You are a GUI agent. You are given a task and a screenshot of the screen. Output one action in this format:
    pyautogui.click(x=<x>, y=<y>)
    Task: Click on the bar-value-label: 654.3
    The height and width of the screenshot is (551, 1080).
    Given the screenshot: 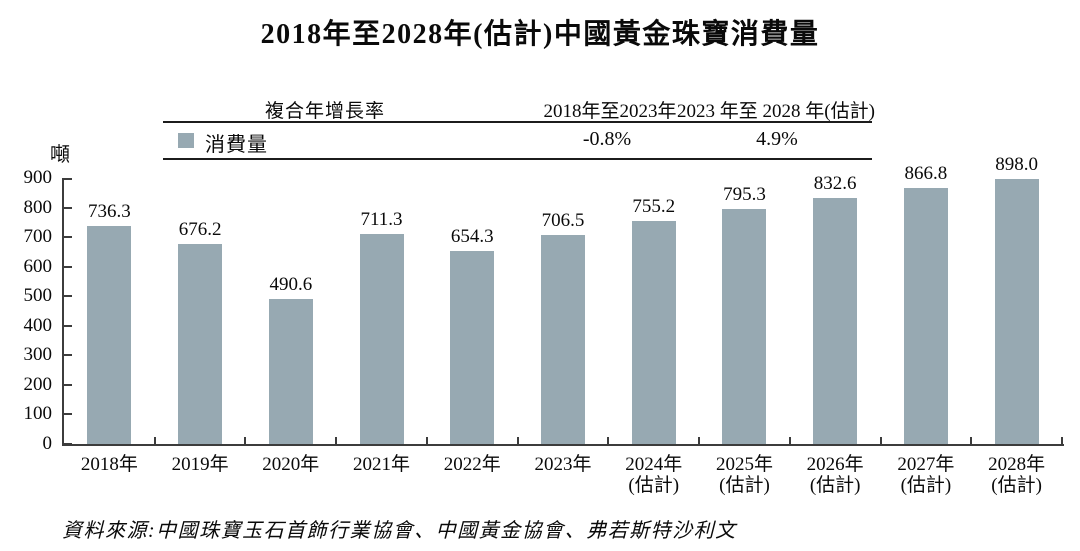 What is the action you would take?
    pyautogui.click(x=472, y=236)
    